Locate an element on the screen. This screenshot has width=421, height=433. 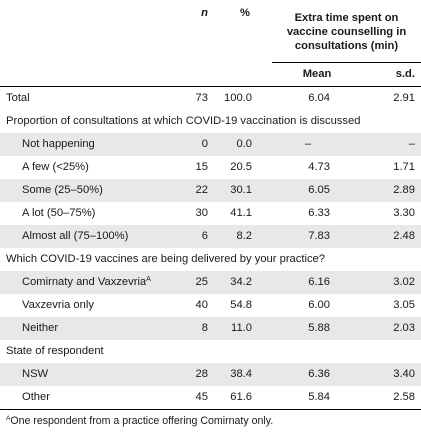
table-row-total: Total 73 100.0 6.04 2.91 is located at coordinates (210, 98).